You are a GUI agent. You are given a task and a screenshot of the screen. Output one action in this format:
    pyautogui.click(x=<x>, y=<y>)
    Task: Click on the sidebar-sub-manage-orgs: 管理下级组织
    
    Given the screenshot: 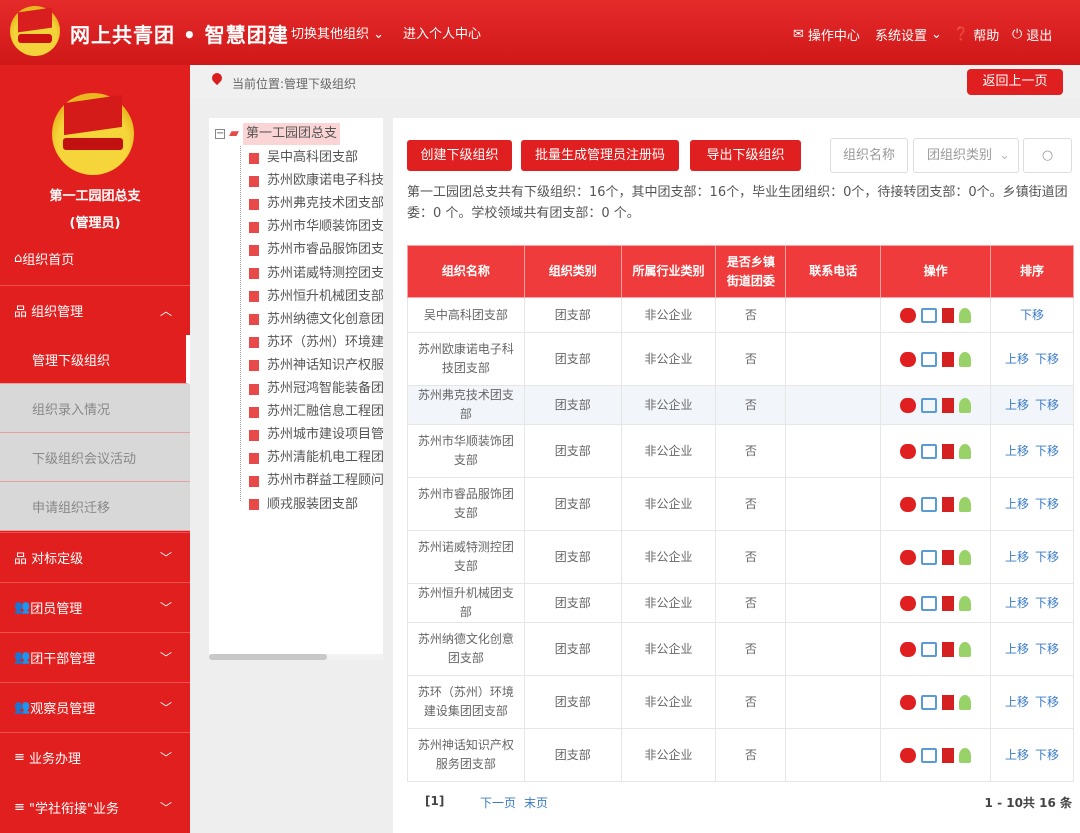 What is the action you would take?
    pyautogui.click(x=95, y=359)
    